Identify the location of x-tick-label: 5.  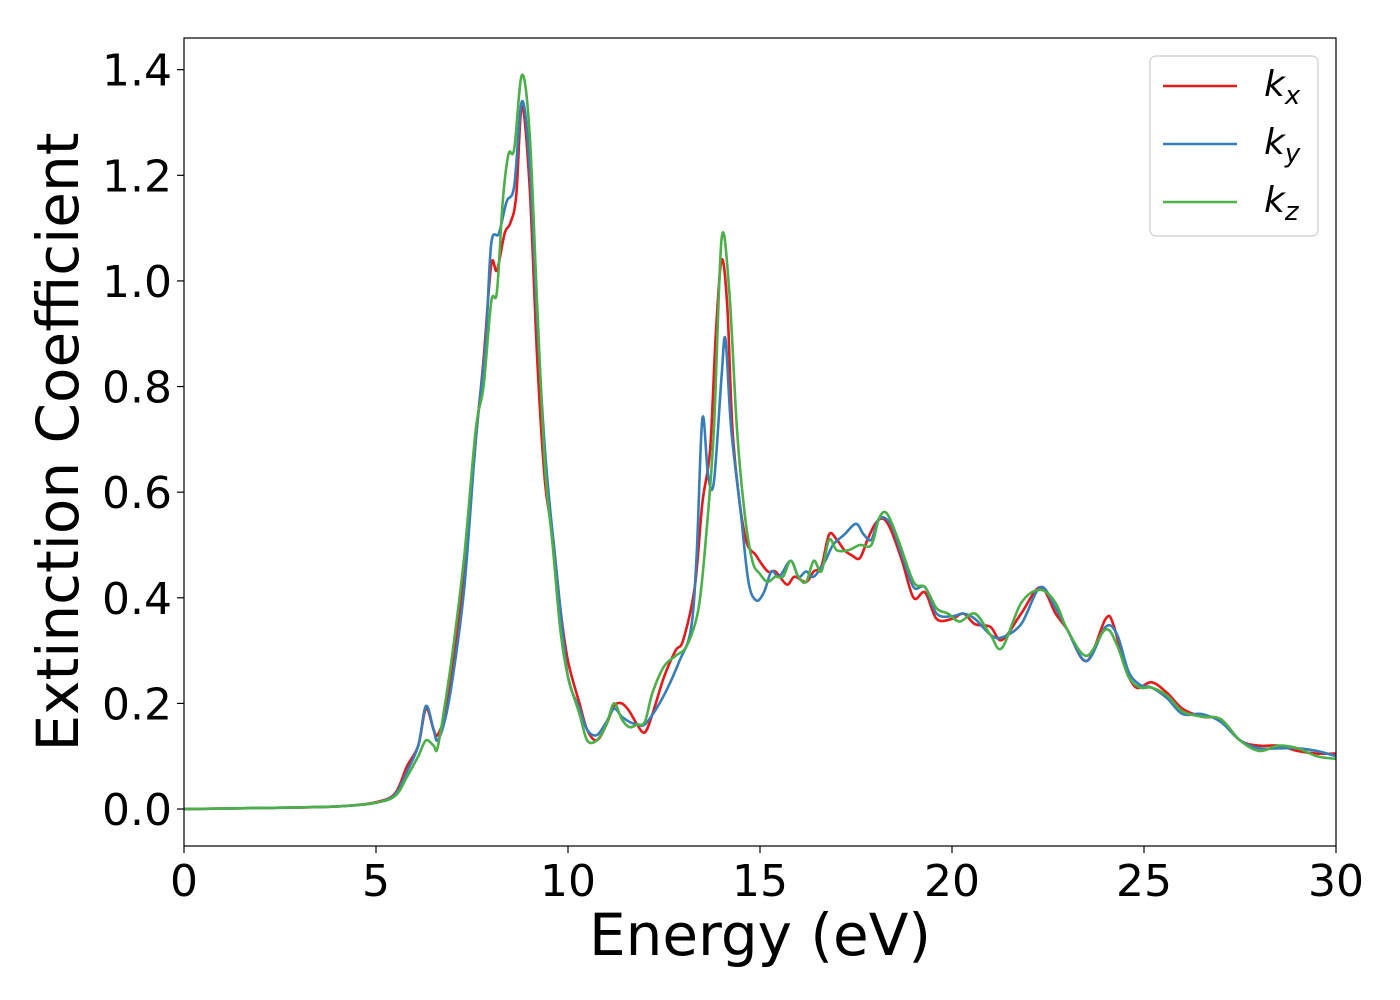
(376, 881).